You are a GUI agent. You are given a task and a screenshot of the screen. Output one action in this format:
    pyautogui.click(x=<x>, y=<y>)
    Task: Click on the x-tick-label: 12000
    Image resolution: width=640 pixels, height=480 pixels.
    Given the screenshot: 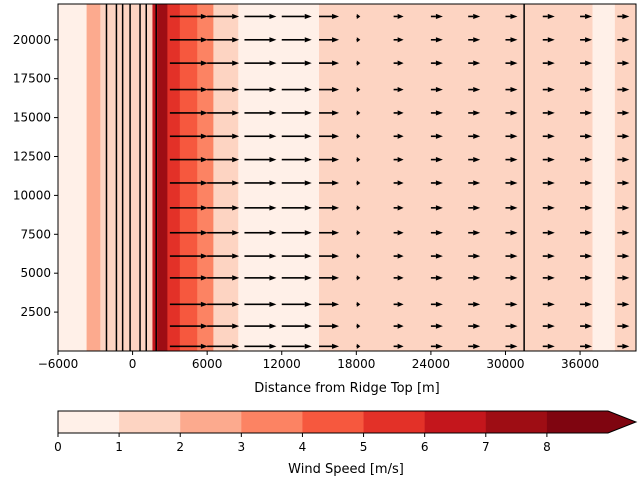 What is the action you would take?
    pyautogui.click(x=282, y=364)
    